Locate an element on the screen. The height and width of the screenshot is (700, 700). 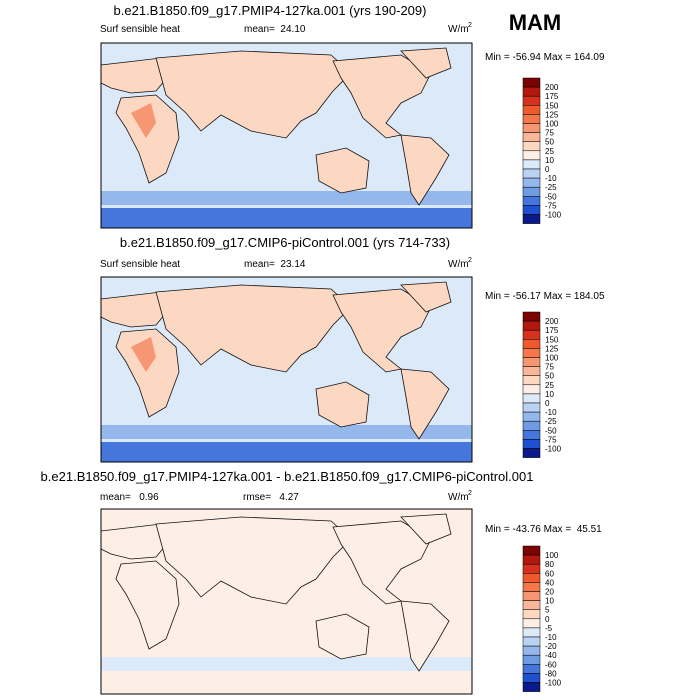
colorbar-label: 25 is located at coordinates (549, 385).